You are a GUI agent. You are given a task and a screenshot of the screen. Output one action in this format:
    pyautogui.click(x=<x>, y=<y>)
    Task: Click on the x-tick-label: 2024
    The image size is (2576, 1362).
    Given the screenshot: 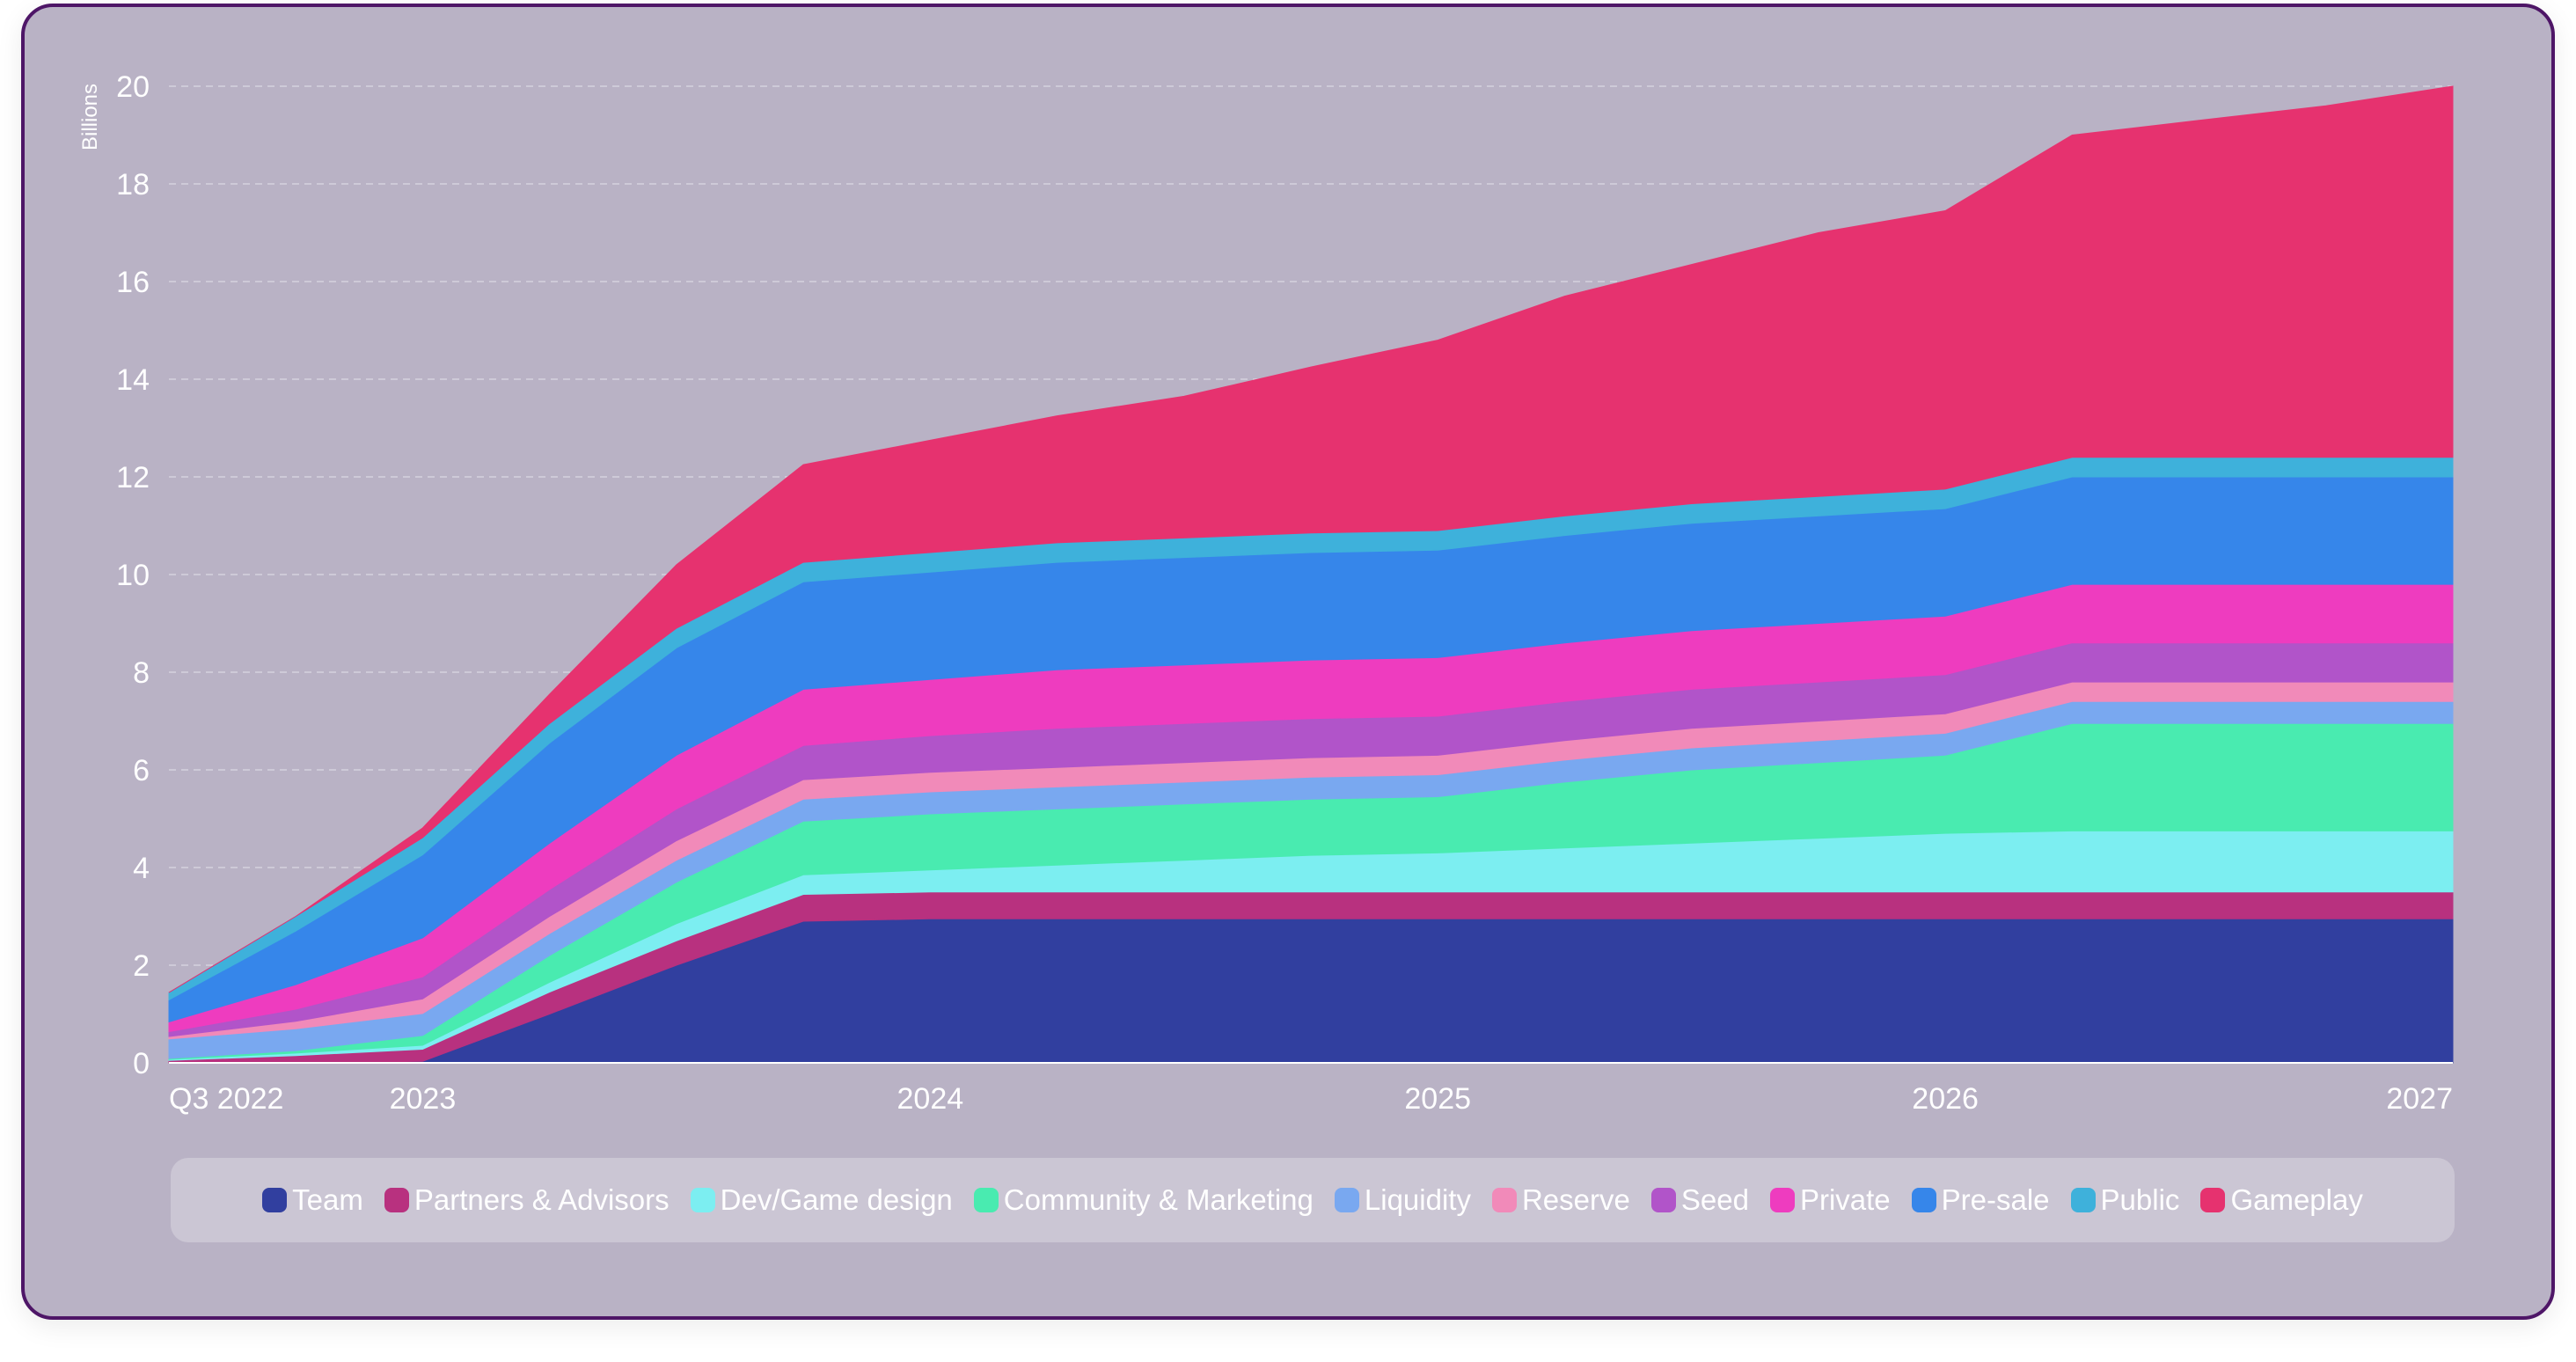 What is the action you would take?
    pyautogui.click(x=930, y=1099)
    